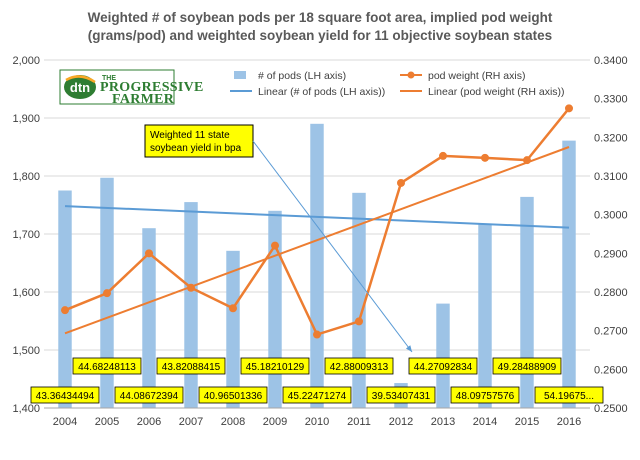 Image resolution: width=640 pixels, height=460 pixels. Describe the element at coordinates (275, 422) in the screenshot. I see `x-tick-label: 2009` at that location.